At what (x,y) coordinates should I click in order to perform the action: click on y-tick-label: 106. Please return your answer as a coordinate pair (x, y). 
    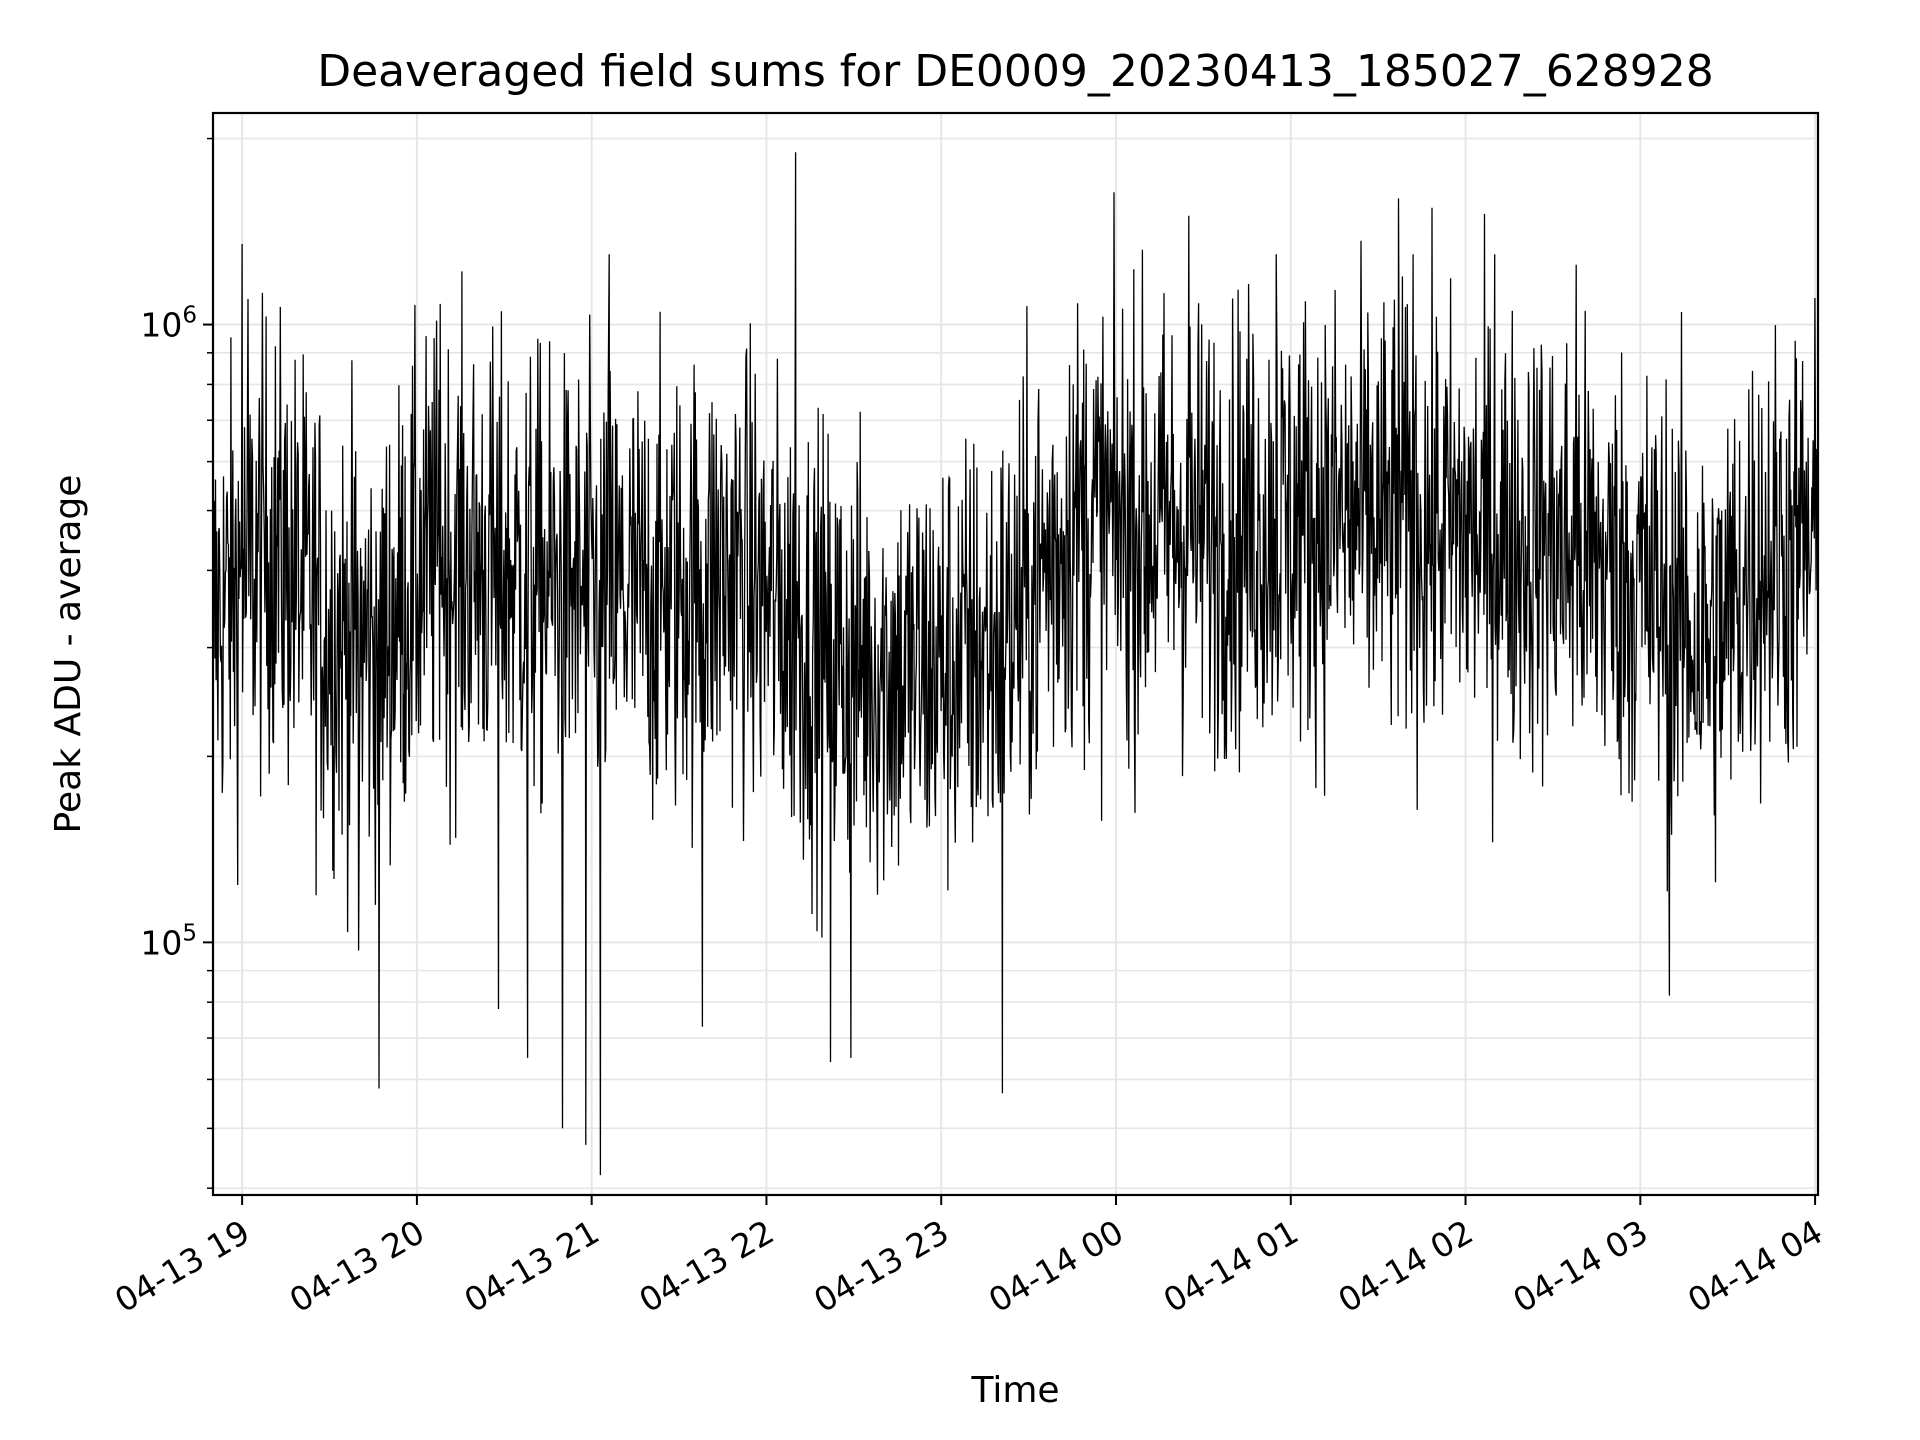
    Looking at the image, I should click on (168, 324).